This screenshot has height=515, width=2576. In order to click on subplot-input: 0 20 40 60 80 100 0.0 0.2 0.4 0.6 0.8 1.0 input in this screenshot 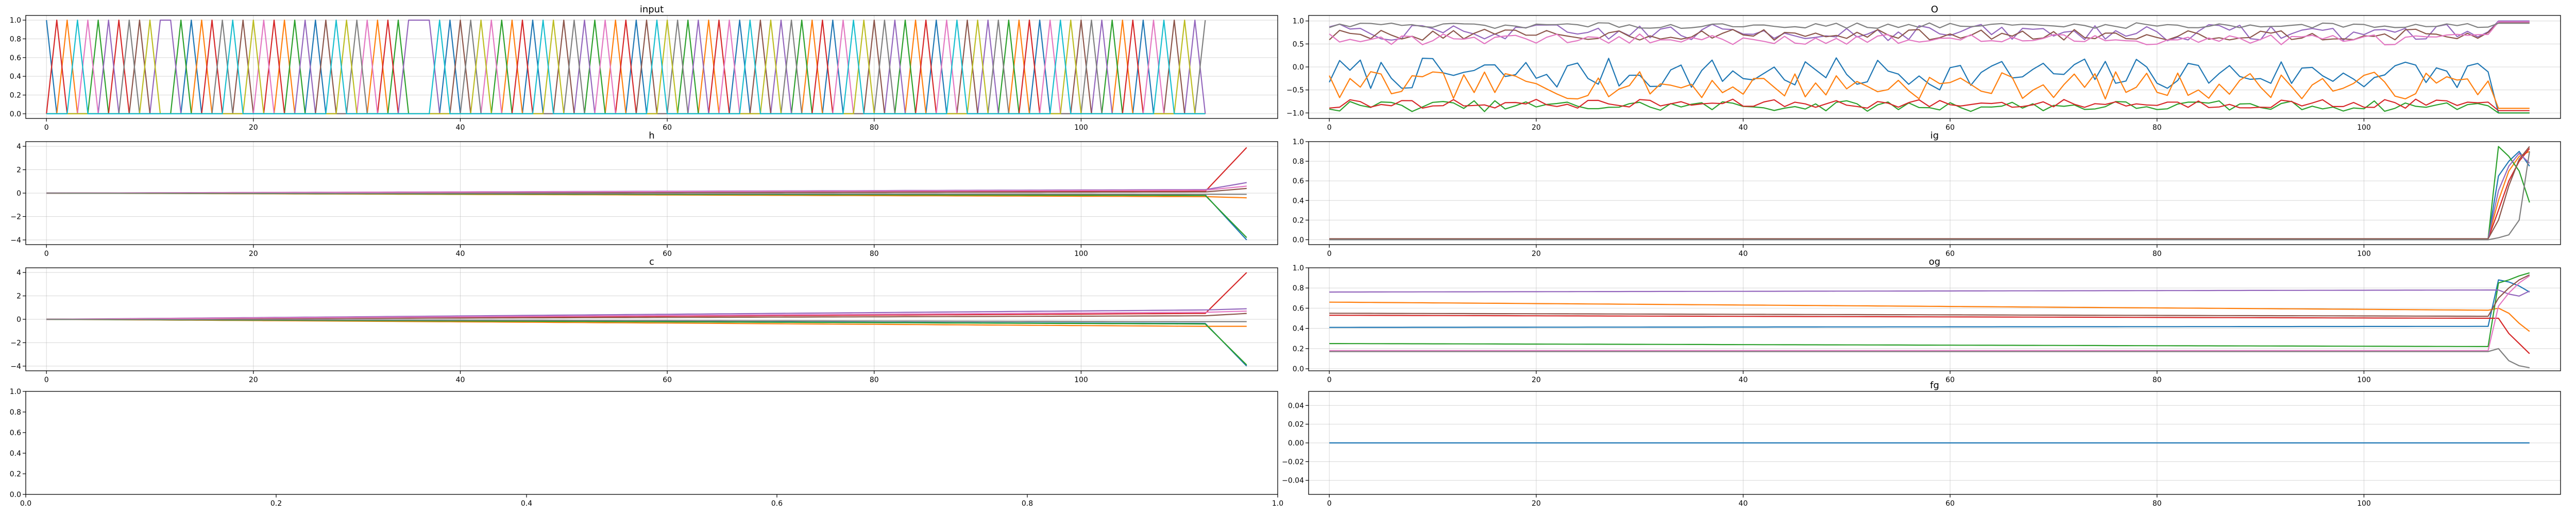, I will do `click(644, 68)`.